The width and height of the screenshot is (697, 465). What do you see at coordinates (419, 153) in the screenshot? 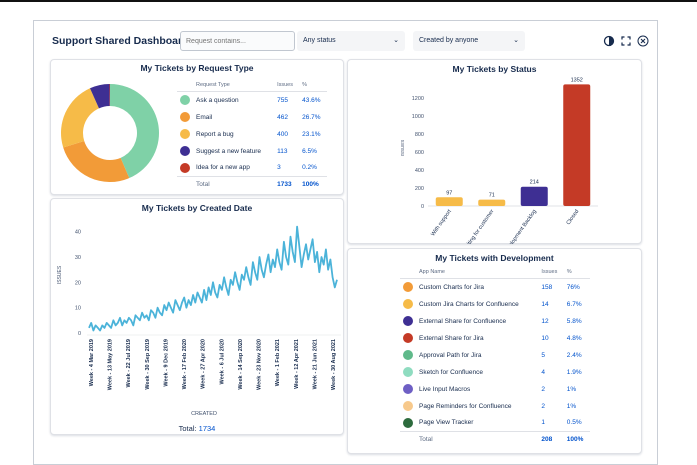
I see `y-tick-label: 600` at bounding box center [419, 153].